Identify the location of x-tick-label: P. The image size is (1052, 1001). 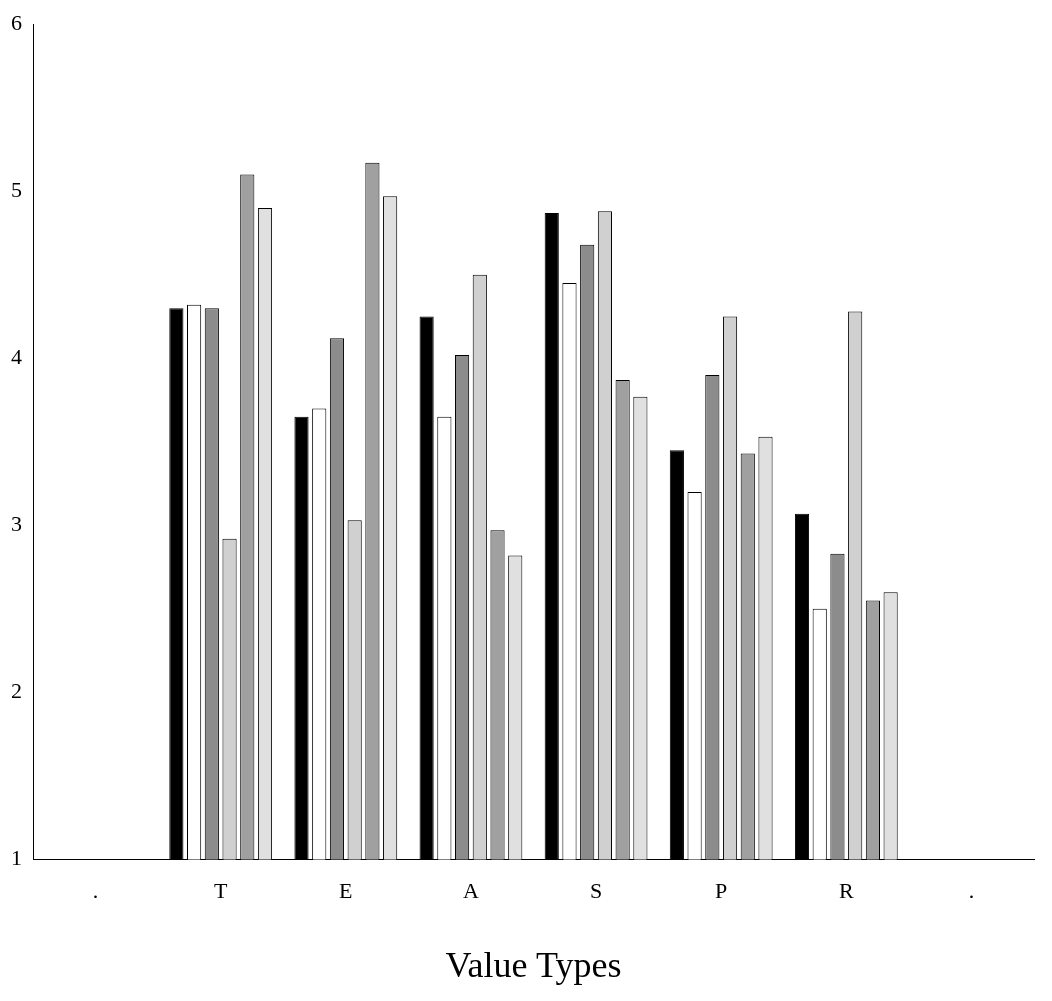
(721, 891).